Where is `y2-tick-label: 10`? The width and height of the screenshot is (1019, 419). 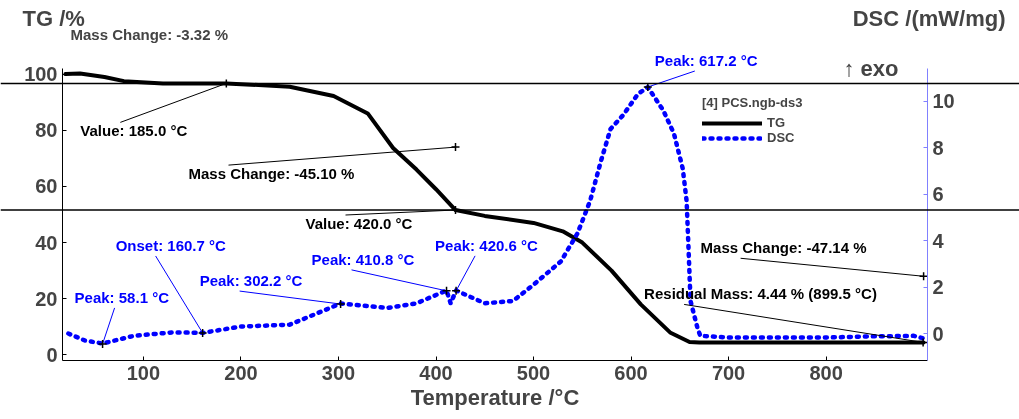 y2-tick-label: 10 is located at coordinates (943, 101).